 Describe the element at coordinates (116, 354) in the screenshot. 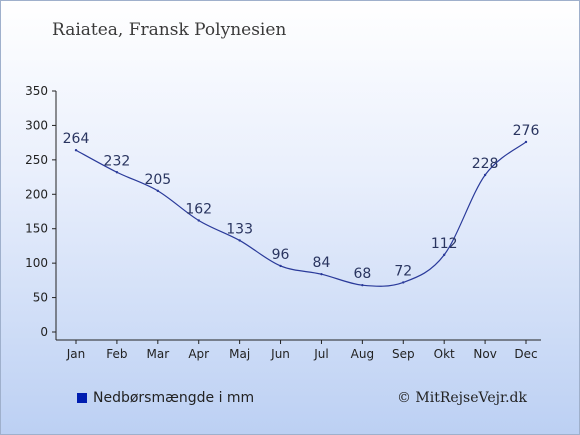

I see `x-tick-label: Feb` at that location.